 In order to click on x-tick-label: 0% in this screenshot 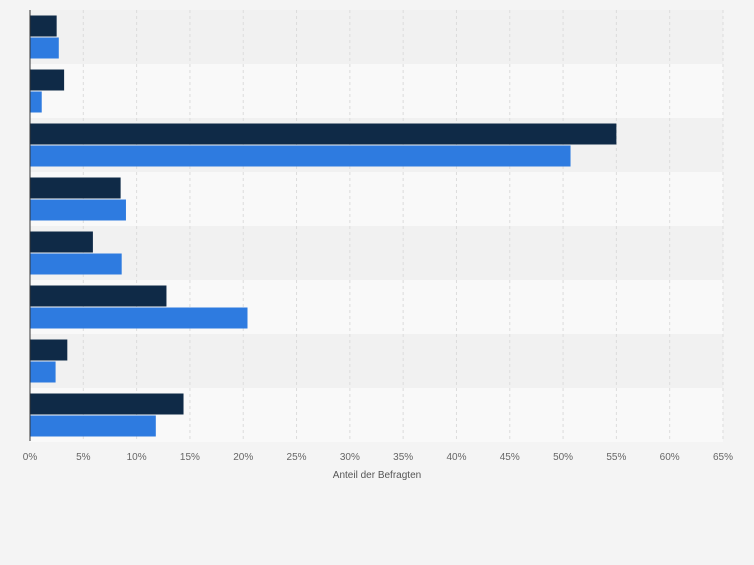, I will do `click(30, 457)`.